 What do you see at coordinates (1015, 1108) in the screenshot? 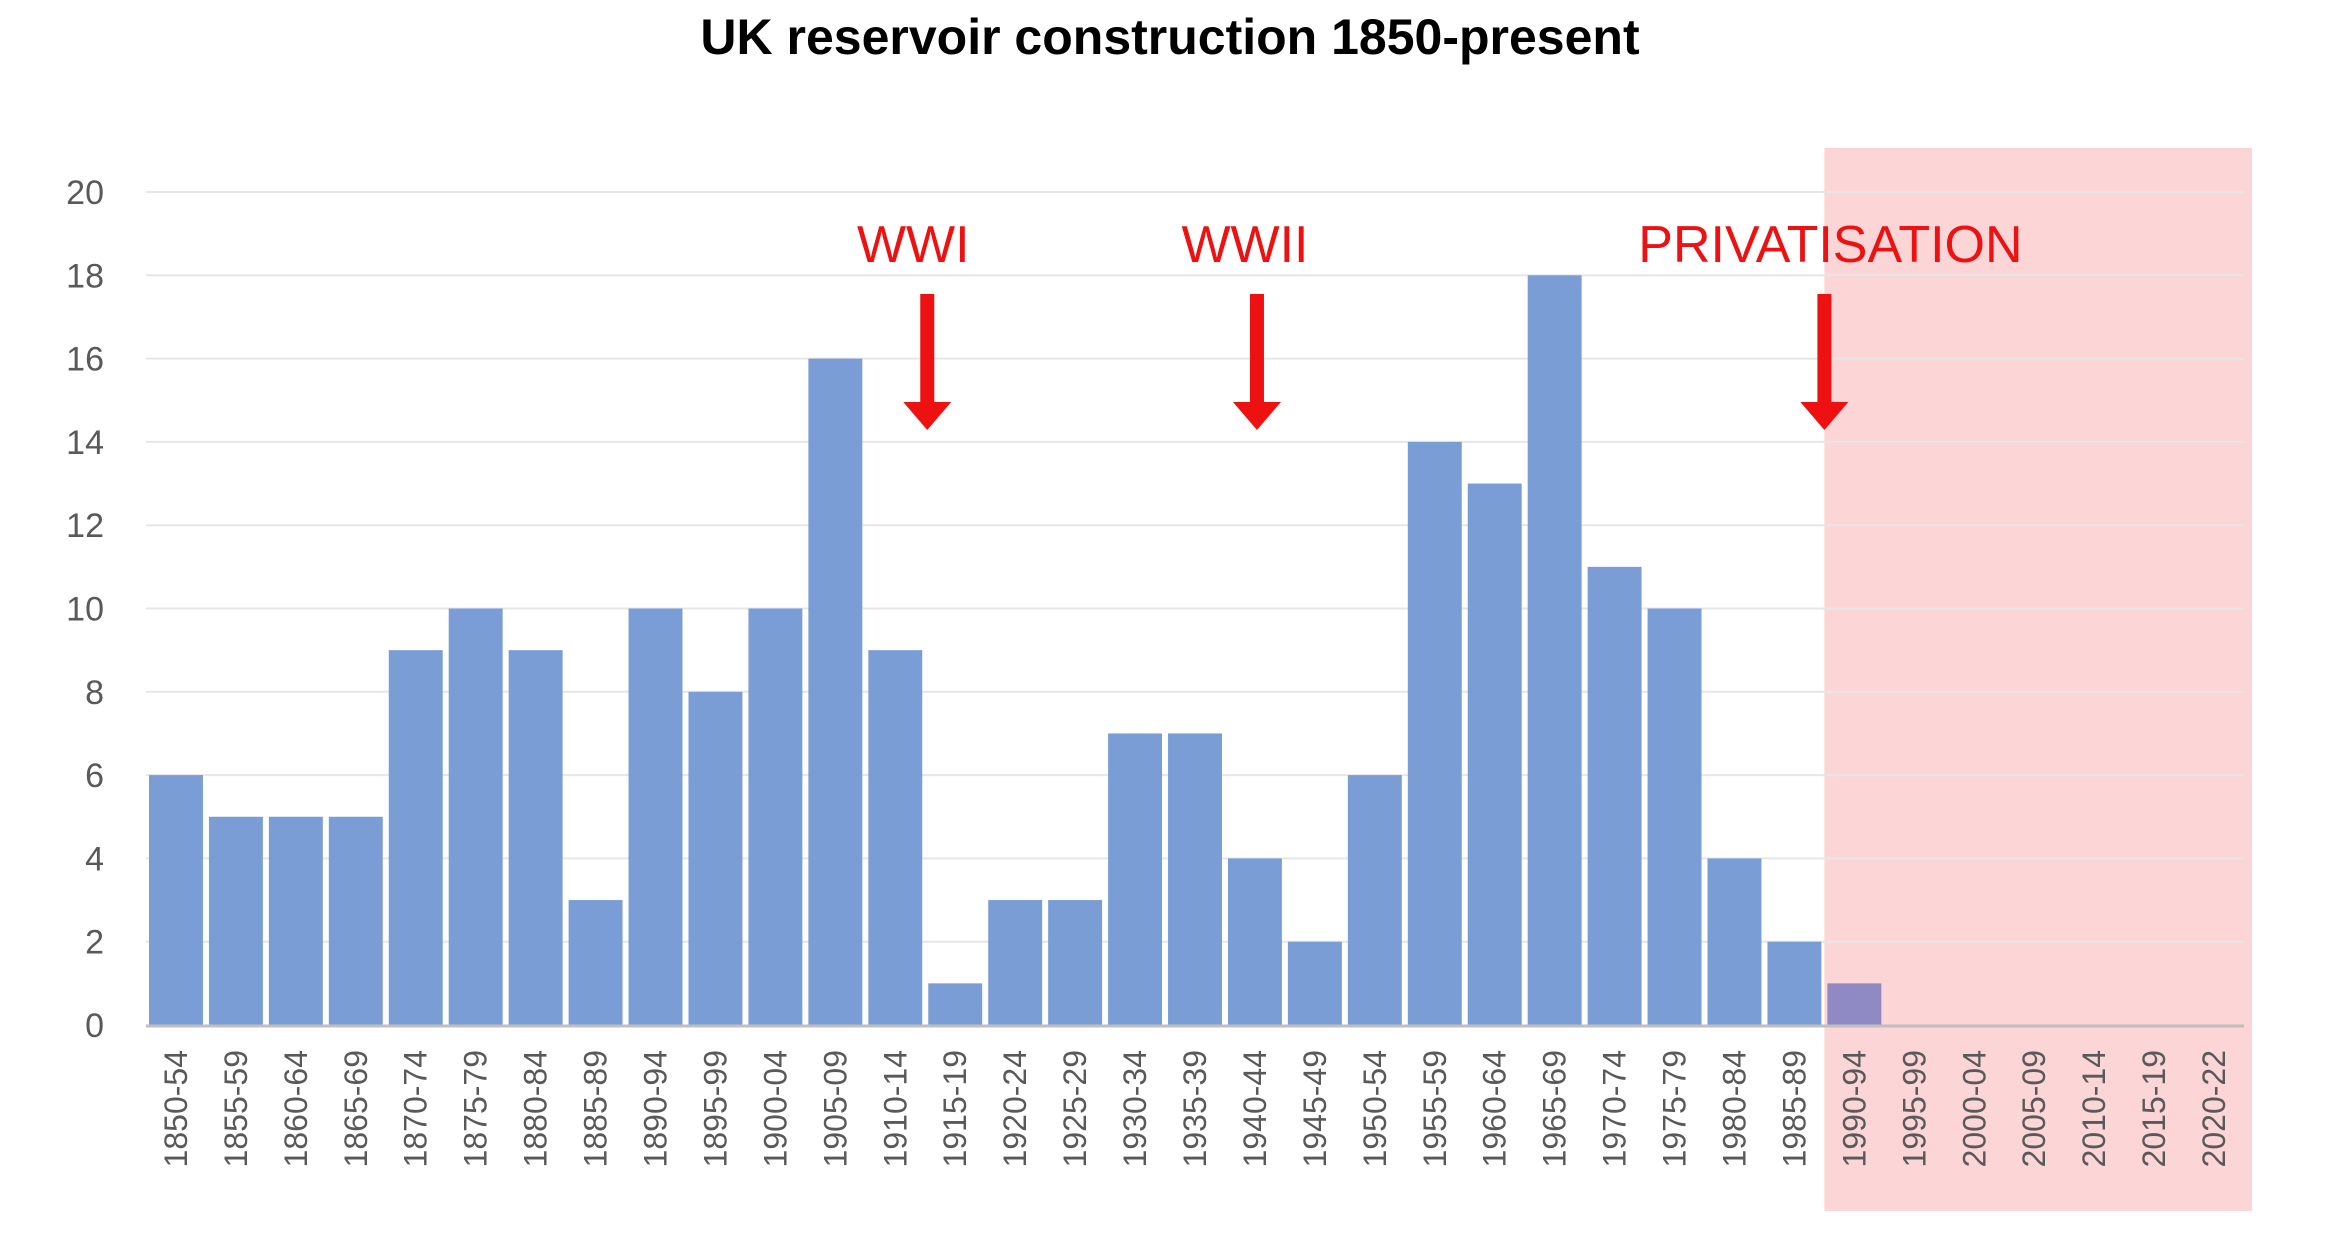
I see `x-tick-label: 1920-24` at bounding box center [1015, 1108].